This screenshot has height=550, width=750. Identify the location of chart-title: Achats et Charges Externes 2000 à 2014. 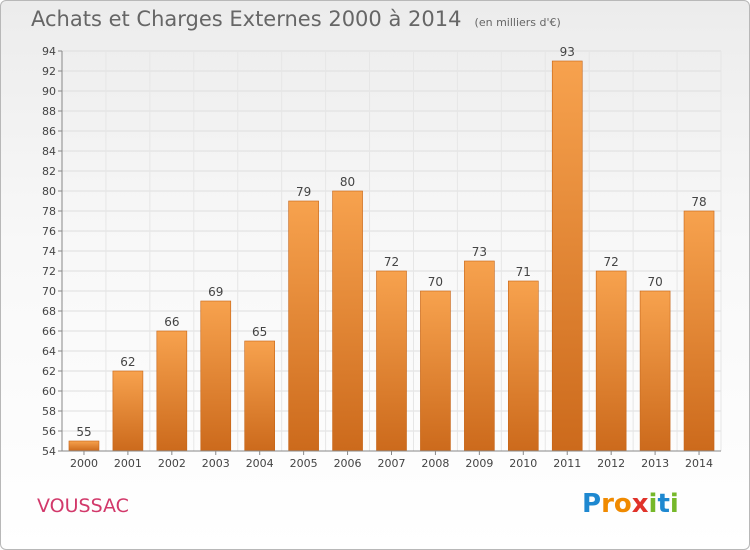
(246, 19).